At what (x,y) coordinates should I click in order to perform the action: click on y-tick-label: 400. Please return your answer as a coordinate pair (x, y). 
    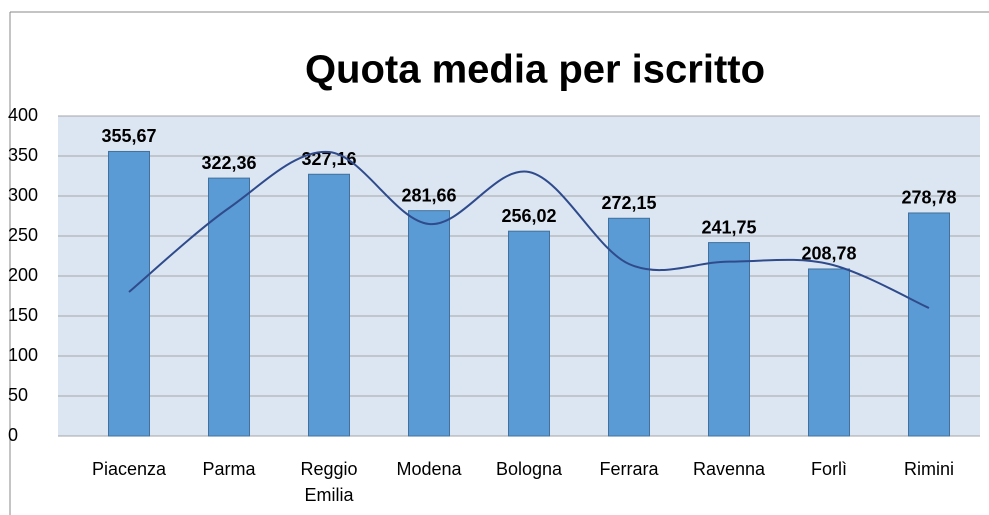
    Looking at the image, I should click on (23, 115).